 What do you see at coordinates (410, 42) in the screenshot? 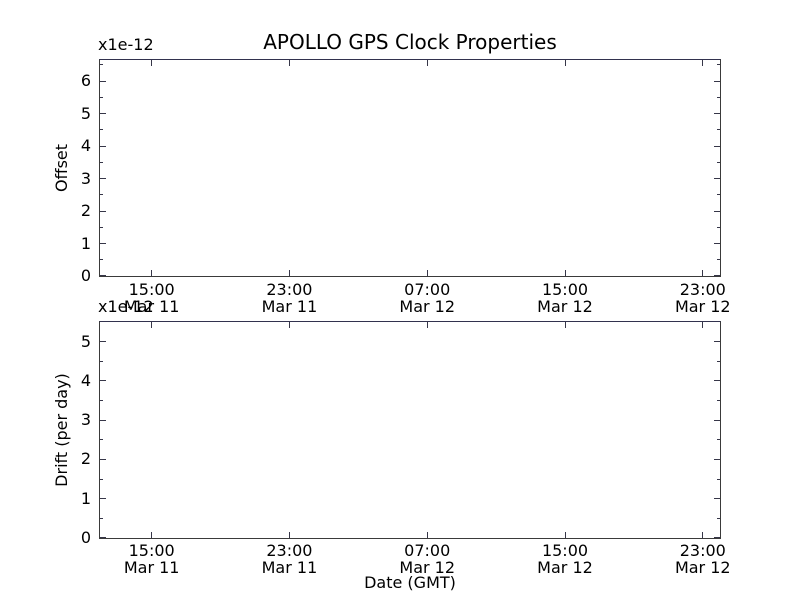
I see `chart-title: APOLLO GPS Clock Properties` at bounding box center [410, 42].